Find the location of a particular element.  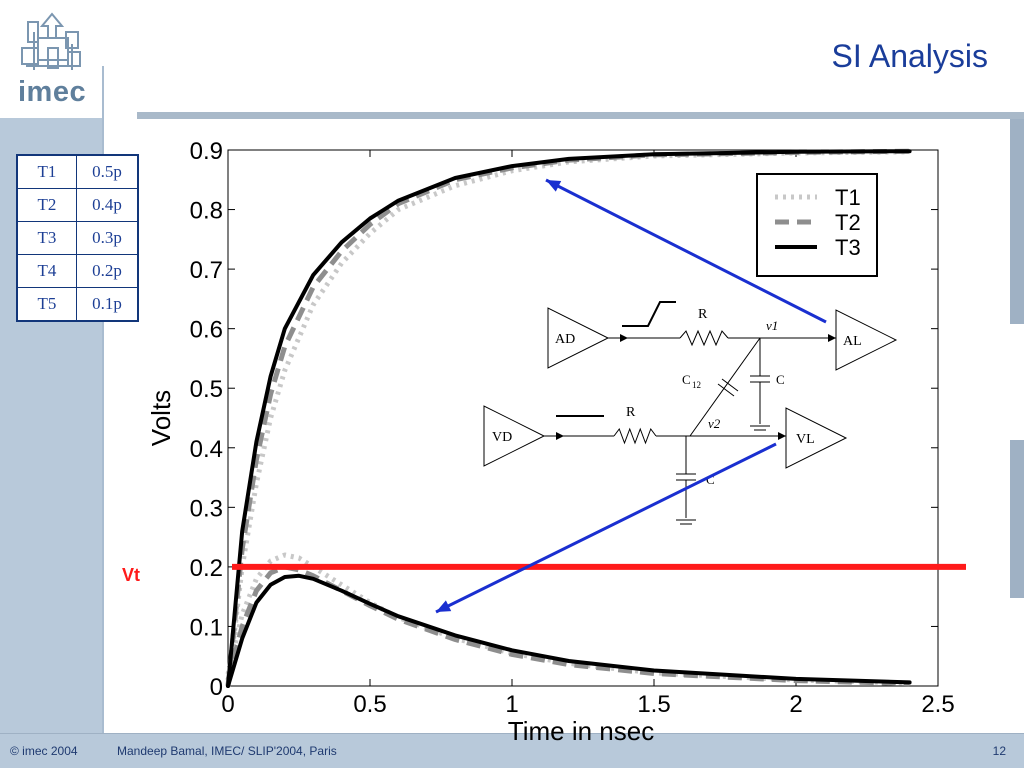

node-v2-label: v2 is located at coordinates (714, 423).